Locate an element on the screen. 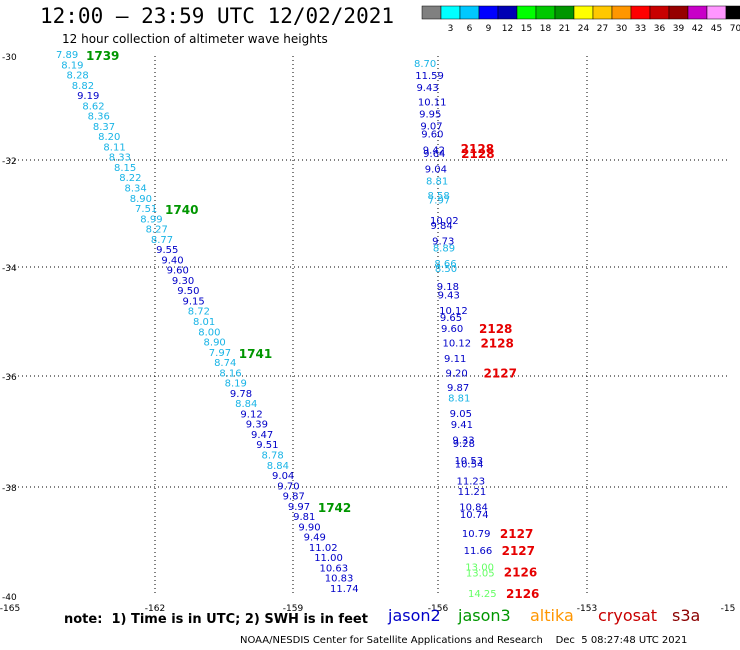 Image resolution: width=740 pixels, height=650 pixels. swh-reading: 11.21 is located at coordinates (472, 492).